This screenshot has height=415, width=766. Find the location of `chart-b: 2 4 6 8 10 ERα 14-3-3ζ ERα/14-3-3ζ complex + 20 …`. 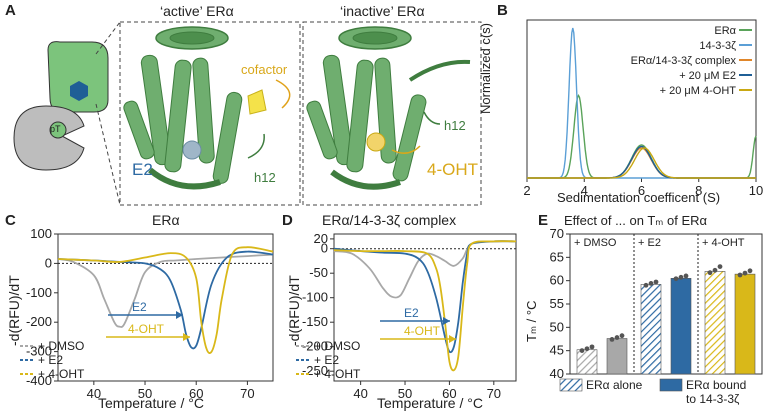

chart-b: 2 4 6 8 10 ERα 14-3-3ζ ERα/14-3-3ζ complex + 20 … is located at coordinates (643, 108).